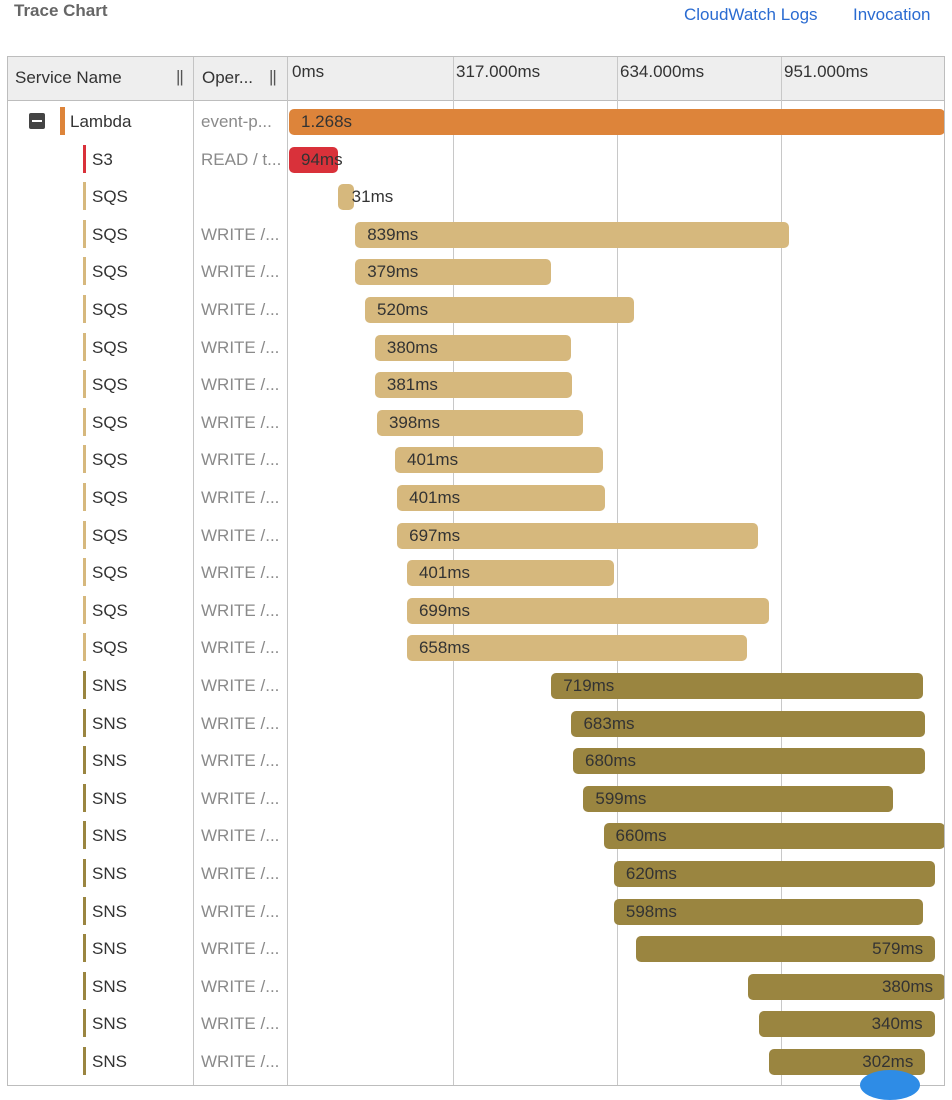 The height and width of the screenshot is (1100, 952). Describe the element at coordinates (890, 1085) in the screenshot. I see `scroll-indicator` at that location.